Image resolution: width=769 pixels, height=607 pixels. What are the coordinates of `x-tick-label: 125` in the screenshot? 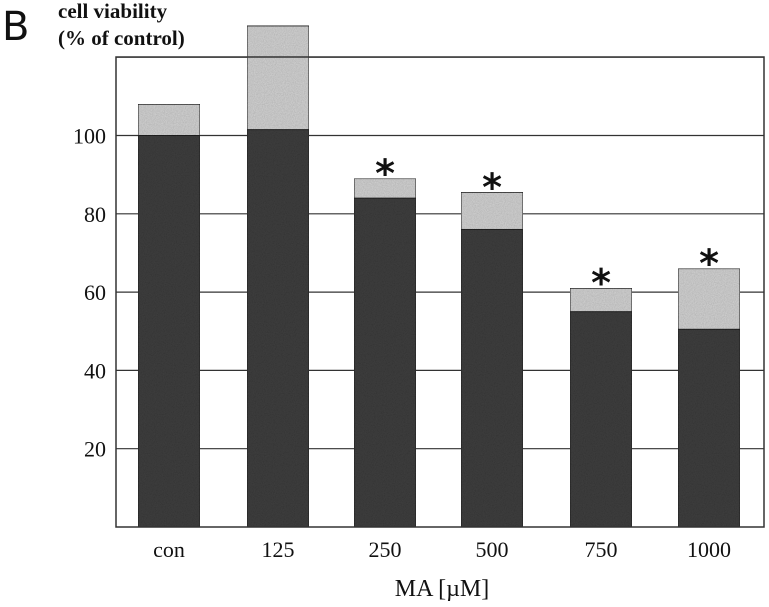 It's located at (278, 549).